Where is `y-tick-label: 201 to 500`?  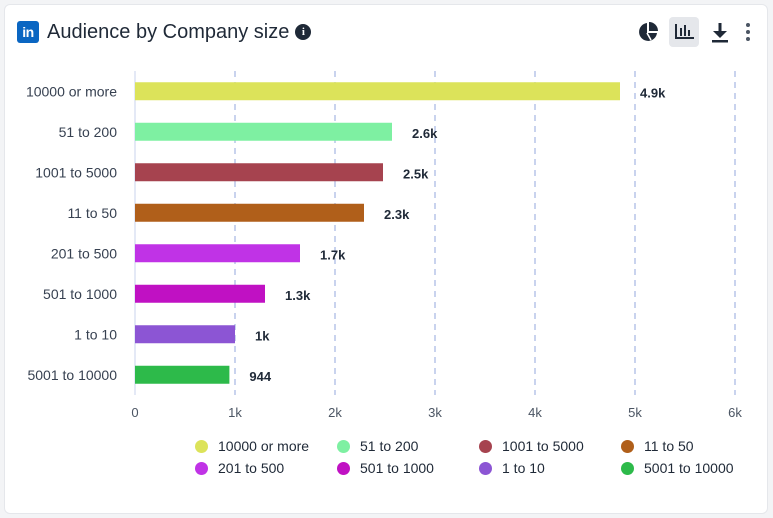 y-tick-label: 201 to 500 is located at coordinates (84, 253).